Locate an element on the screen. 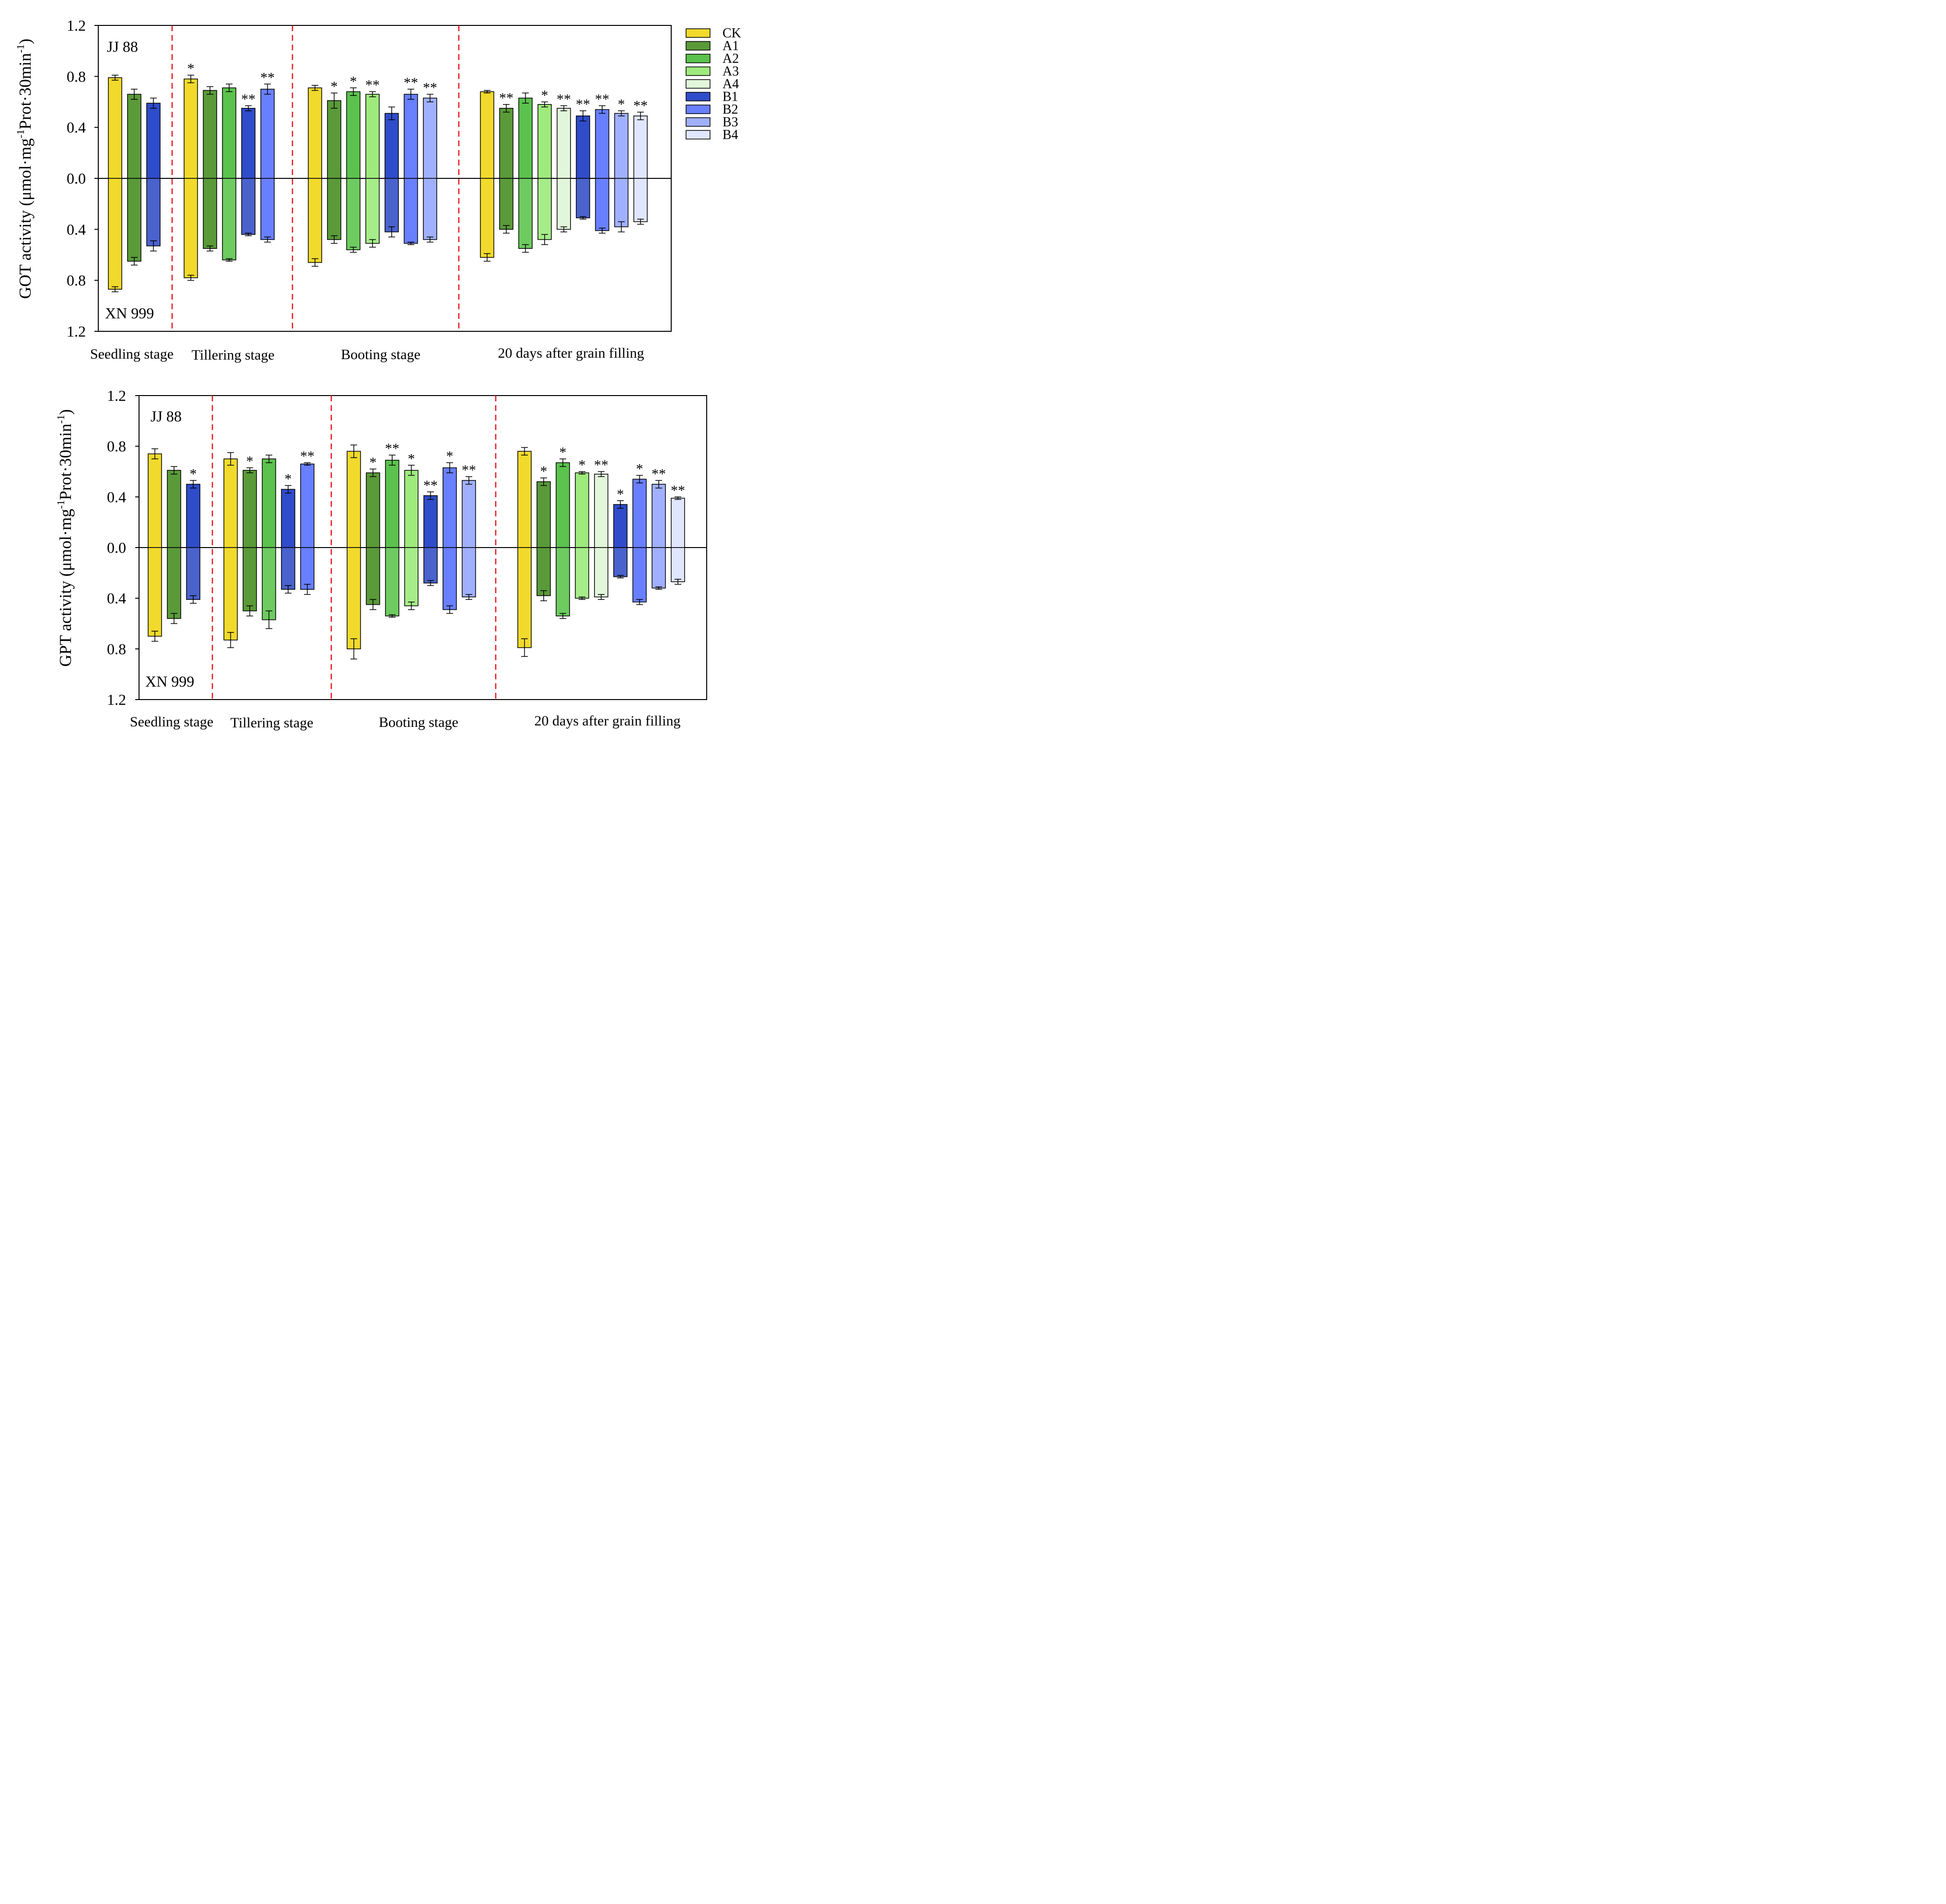  got-stage-label-4: 20 days after grain filling is located at coordinates (571, 353).